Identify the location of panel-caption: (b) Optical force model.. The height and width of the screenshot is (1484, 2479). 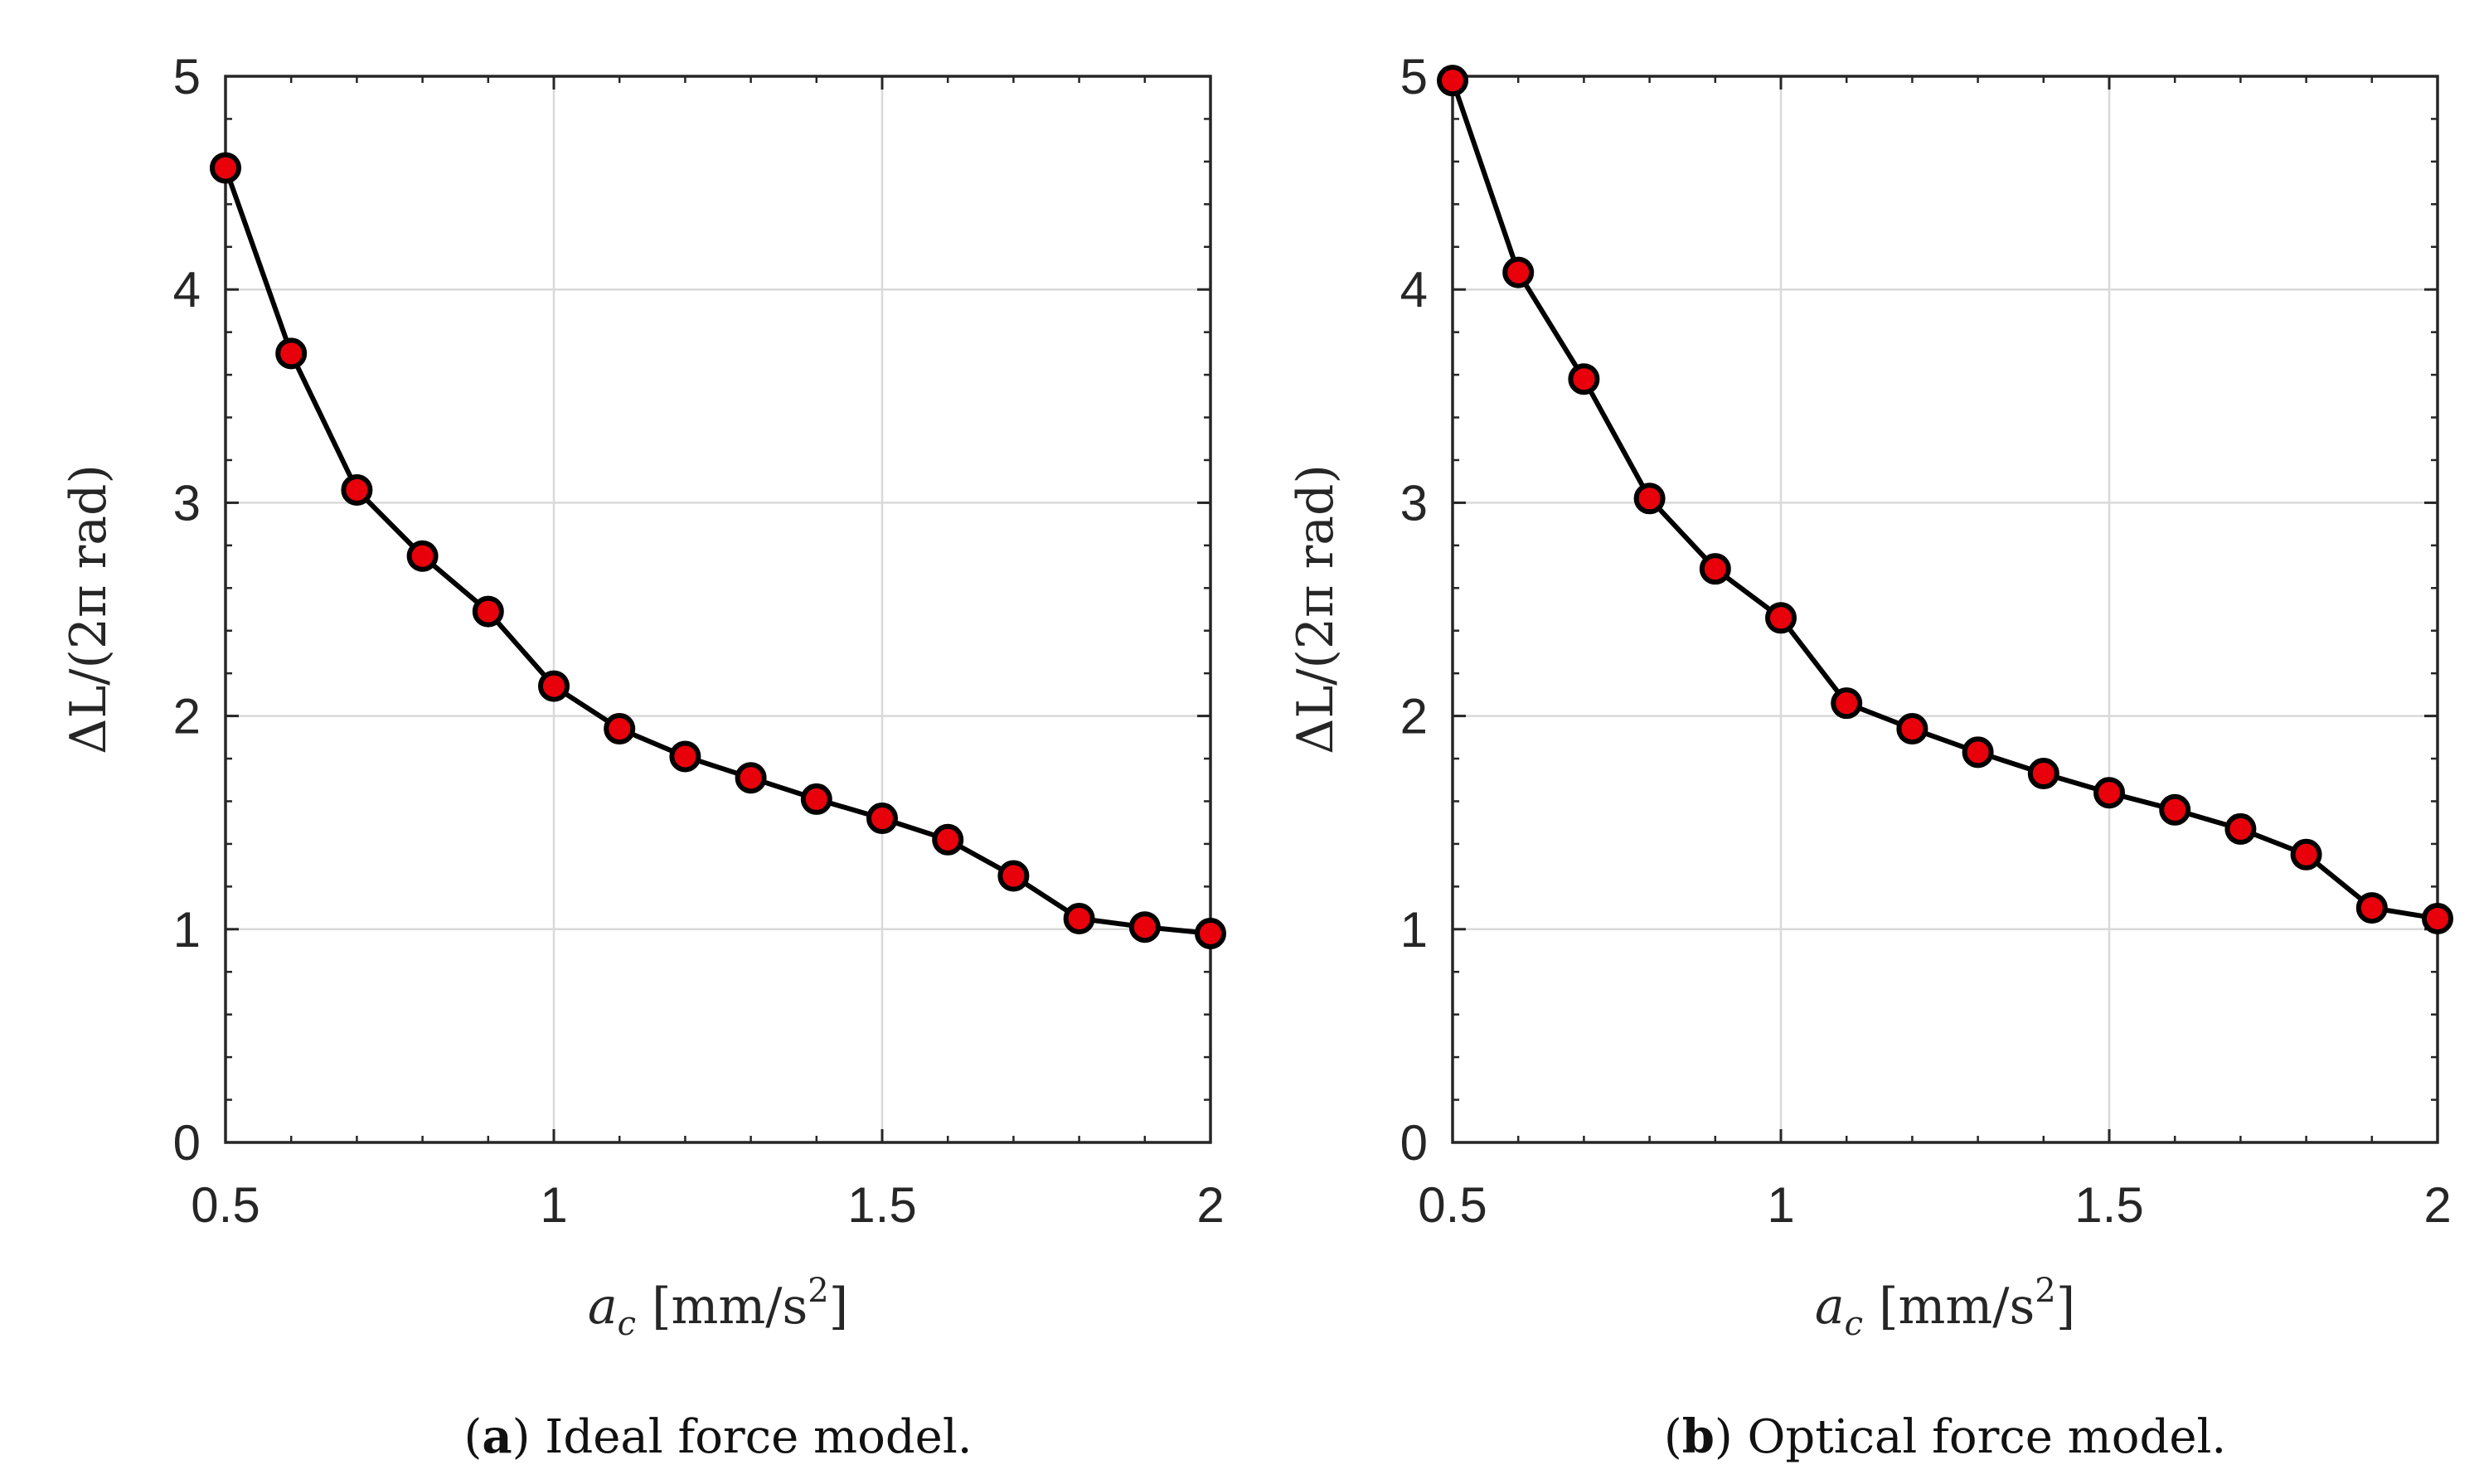
(1945, 1436).